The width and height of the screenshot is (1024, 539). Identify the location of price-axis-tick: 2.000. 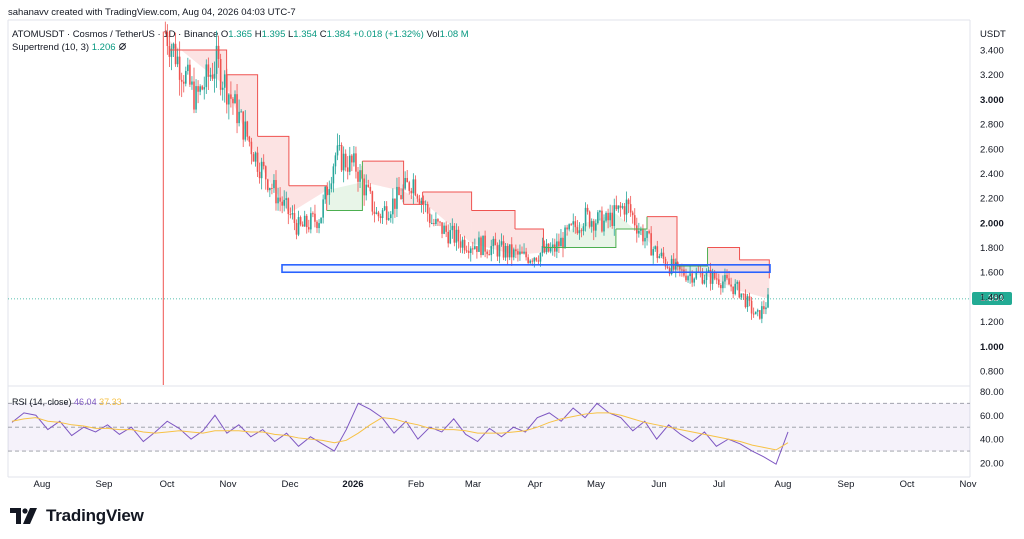
(992, 223).